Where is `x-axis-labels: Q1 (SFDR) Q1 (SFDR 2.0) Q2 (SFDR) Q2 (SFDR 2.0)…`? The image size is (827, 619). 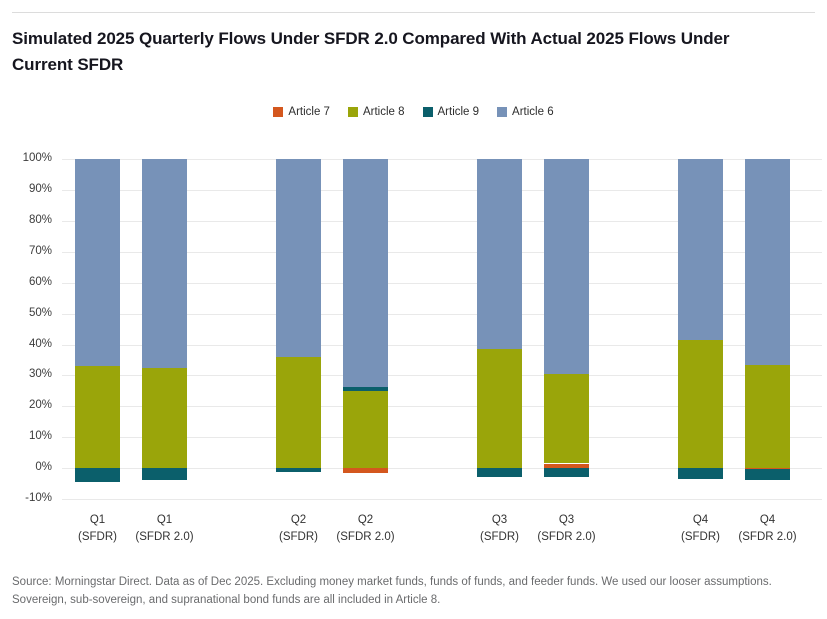 x-axis-labels: Q1 (SFDR) Q1 (SFDR 2.0) Q2 (SFDR) Q2 (SFDR 2.0)… is located at coordinates (442, 530).